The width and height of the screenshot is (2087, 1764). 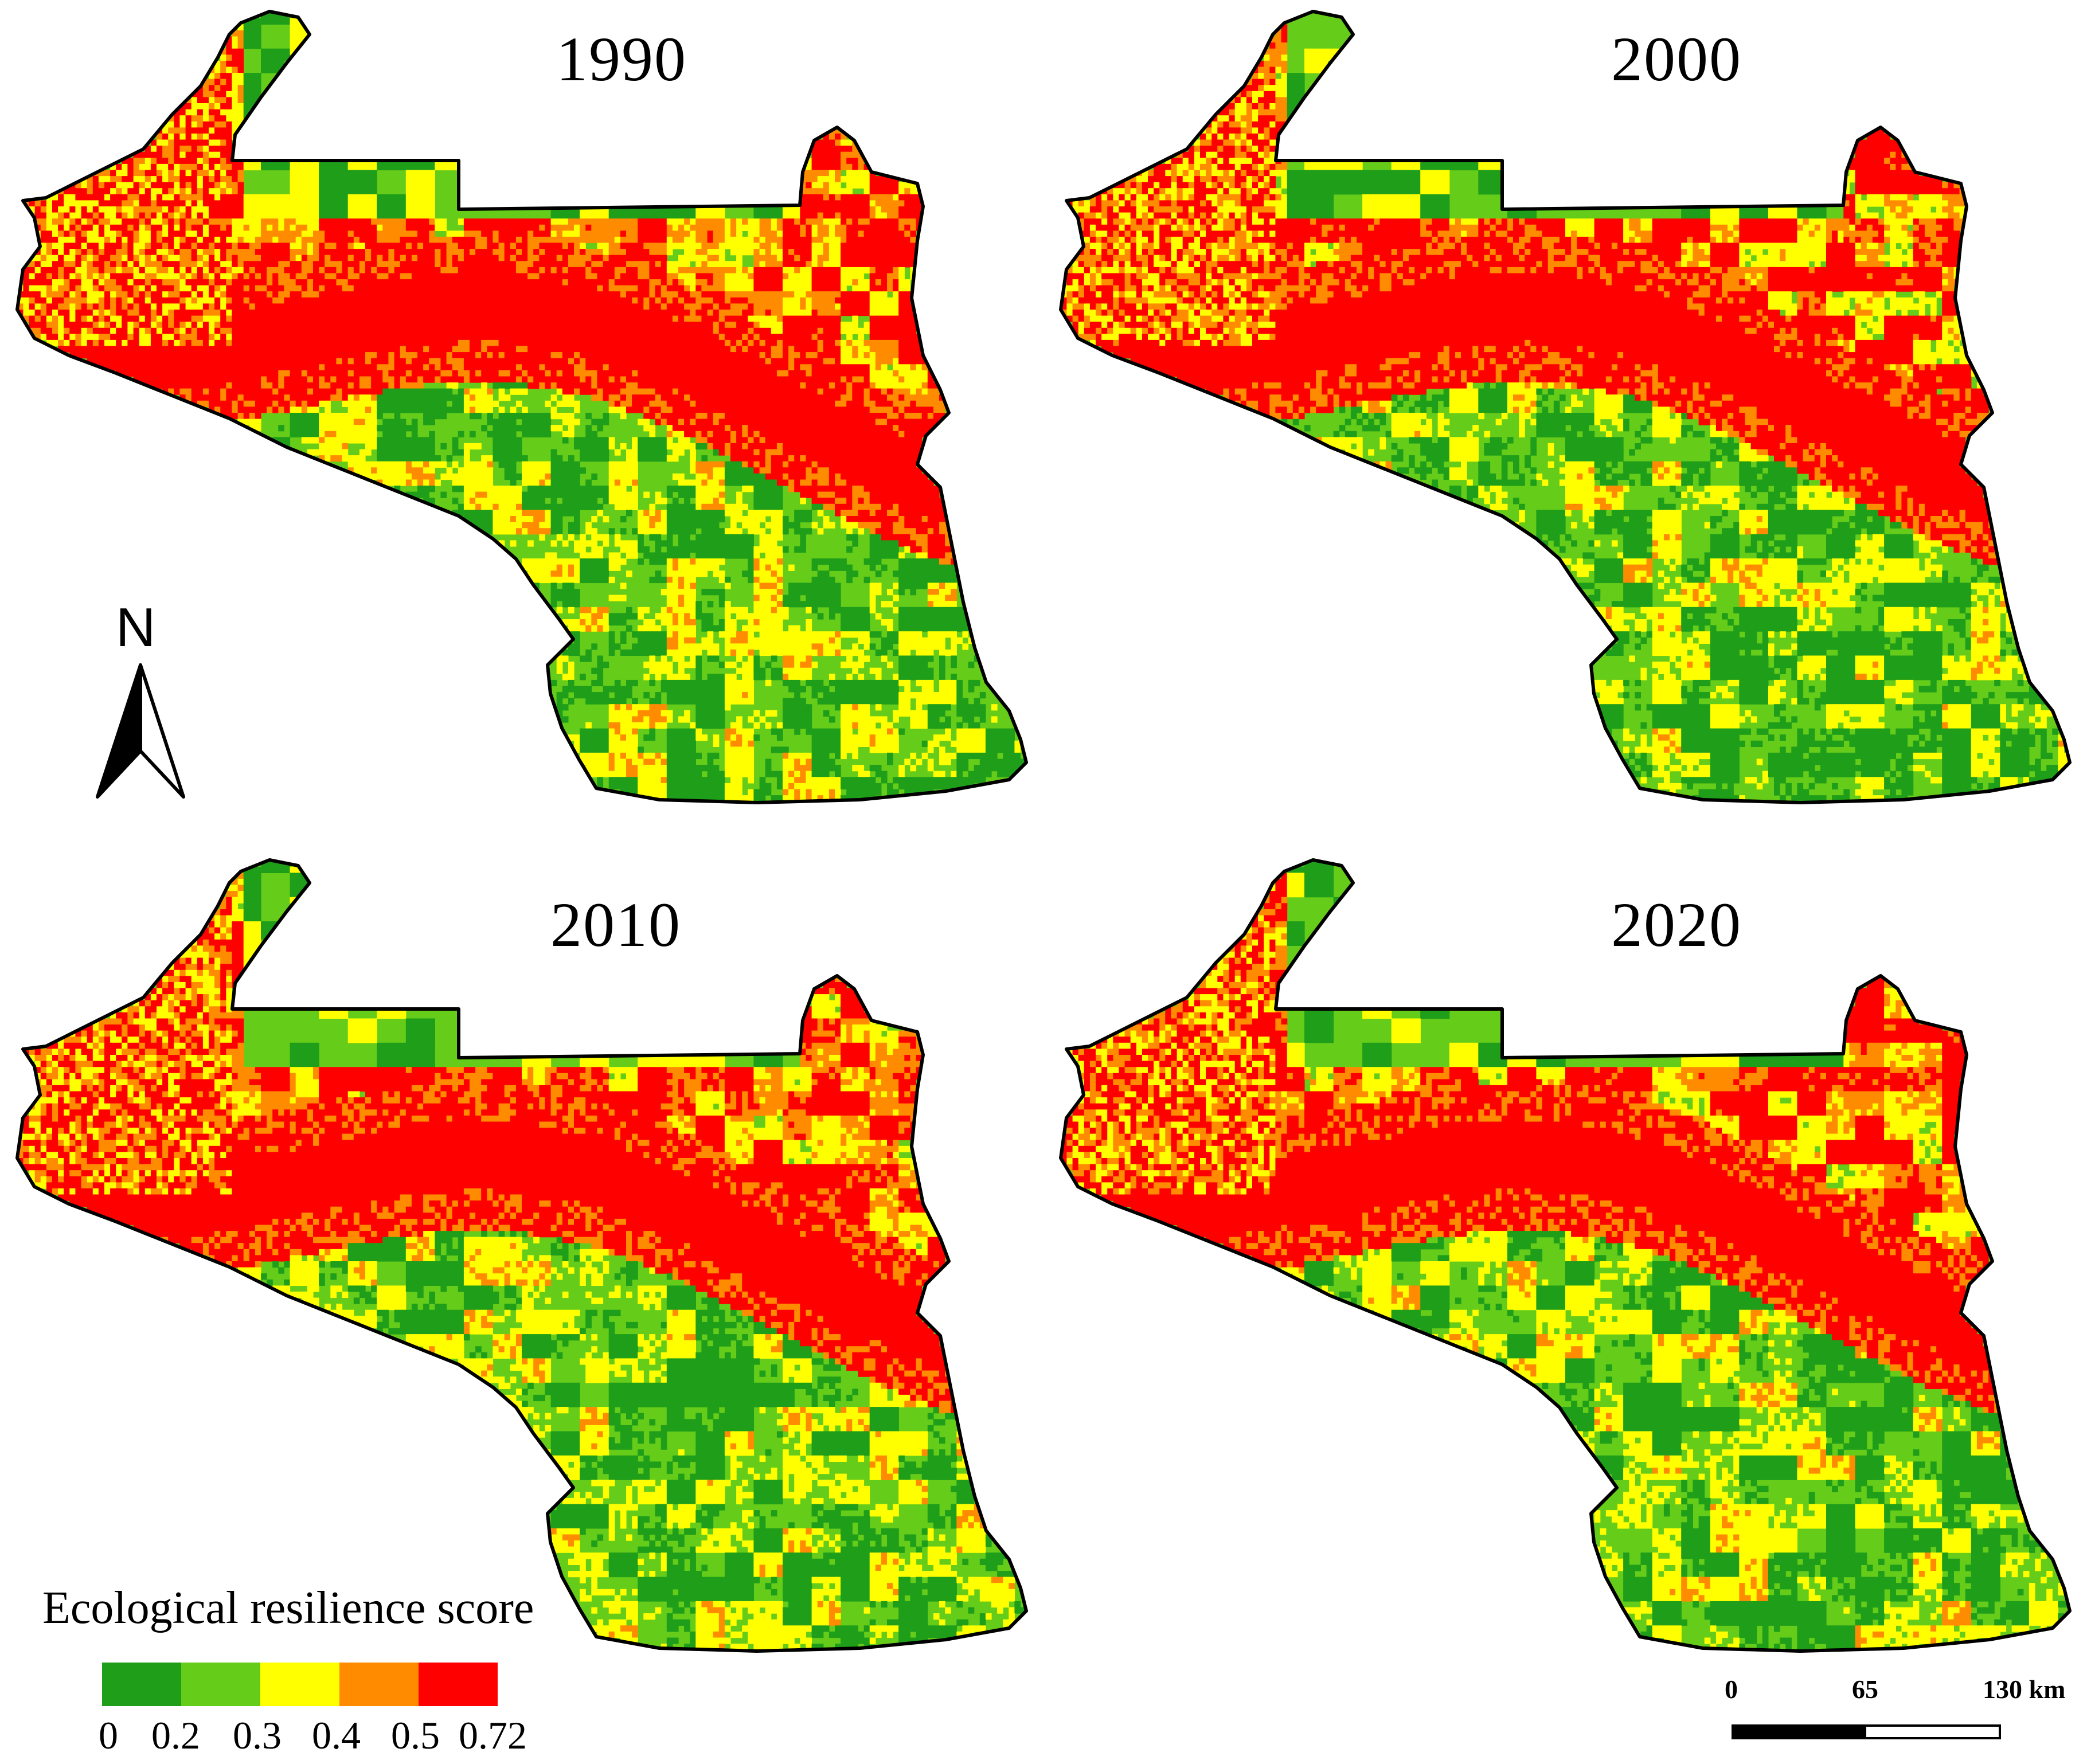 I want to click on scale-label-0: 0, so click(x=1731, y=1690).